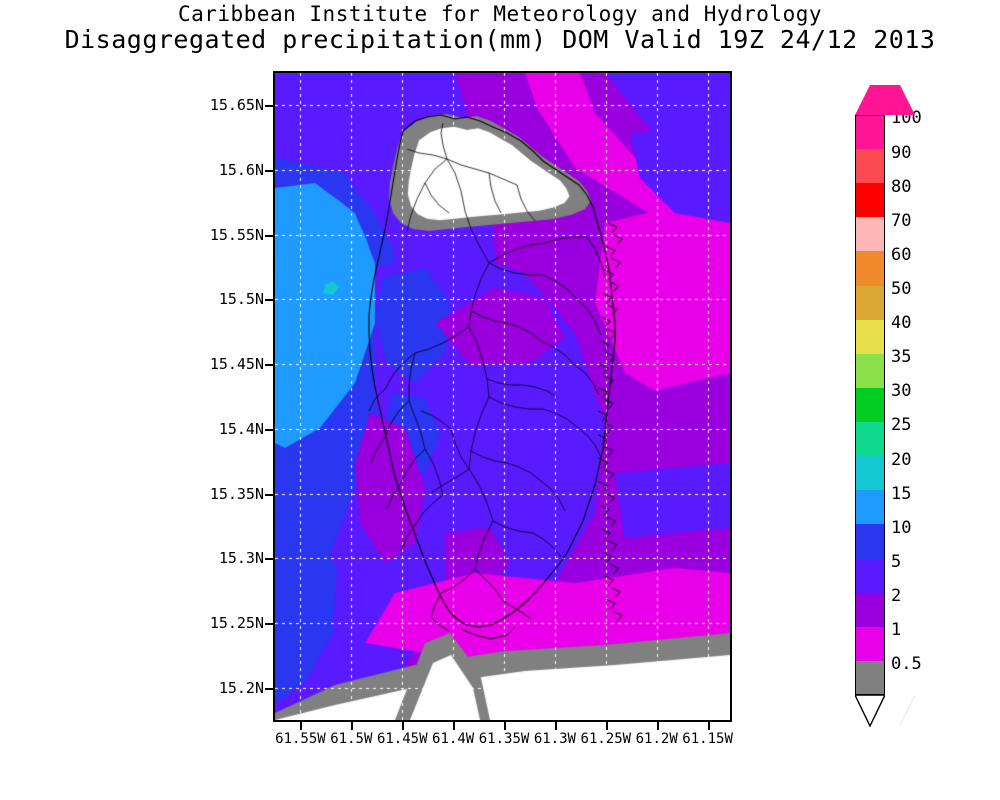 The height and width of the screenshot is (800, 1000). What do you see at coordinates (554, 739) in the screenshot?
I see `x-axis-tick-label: 61.3W` at bounding box center [554, 739].